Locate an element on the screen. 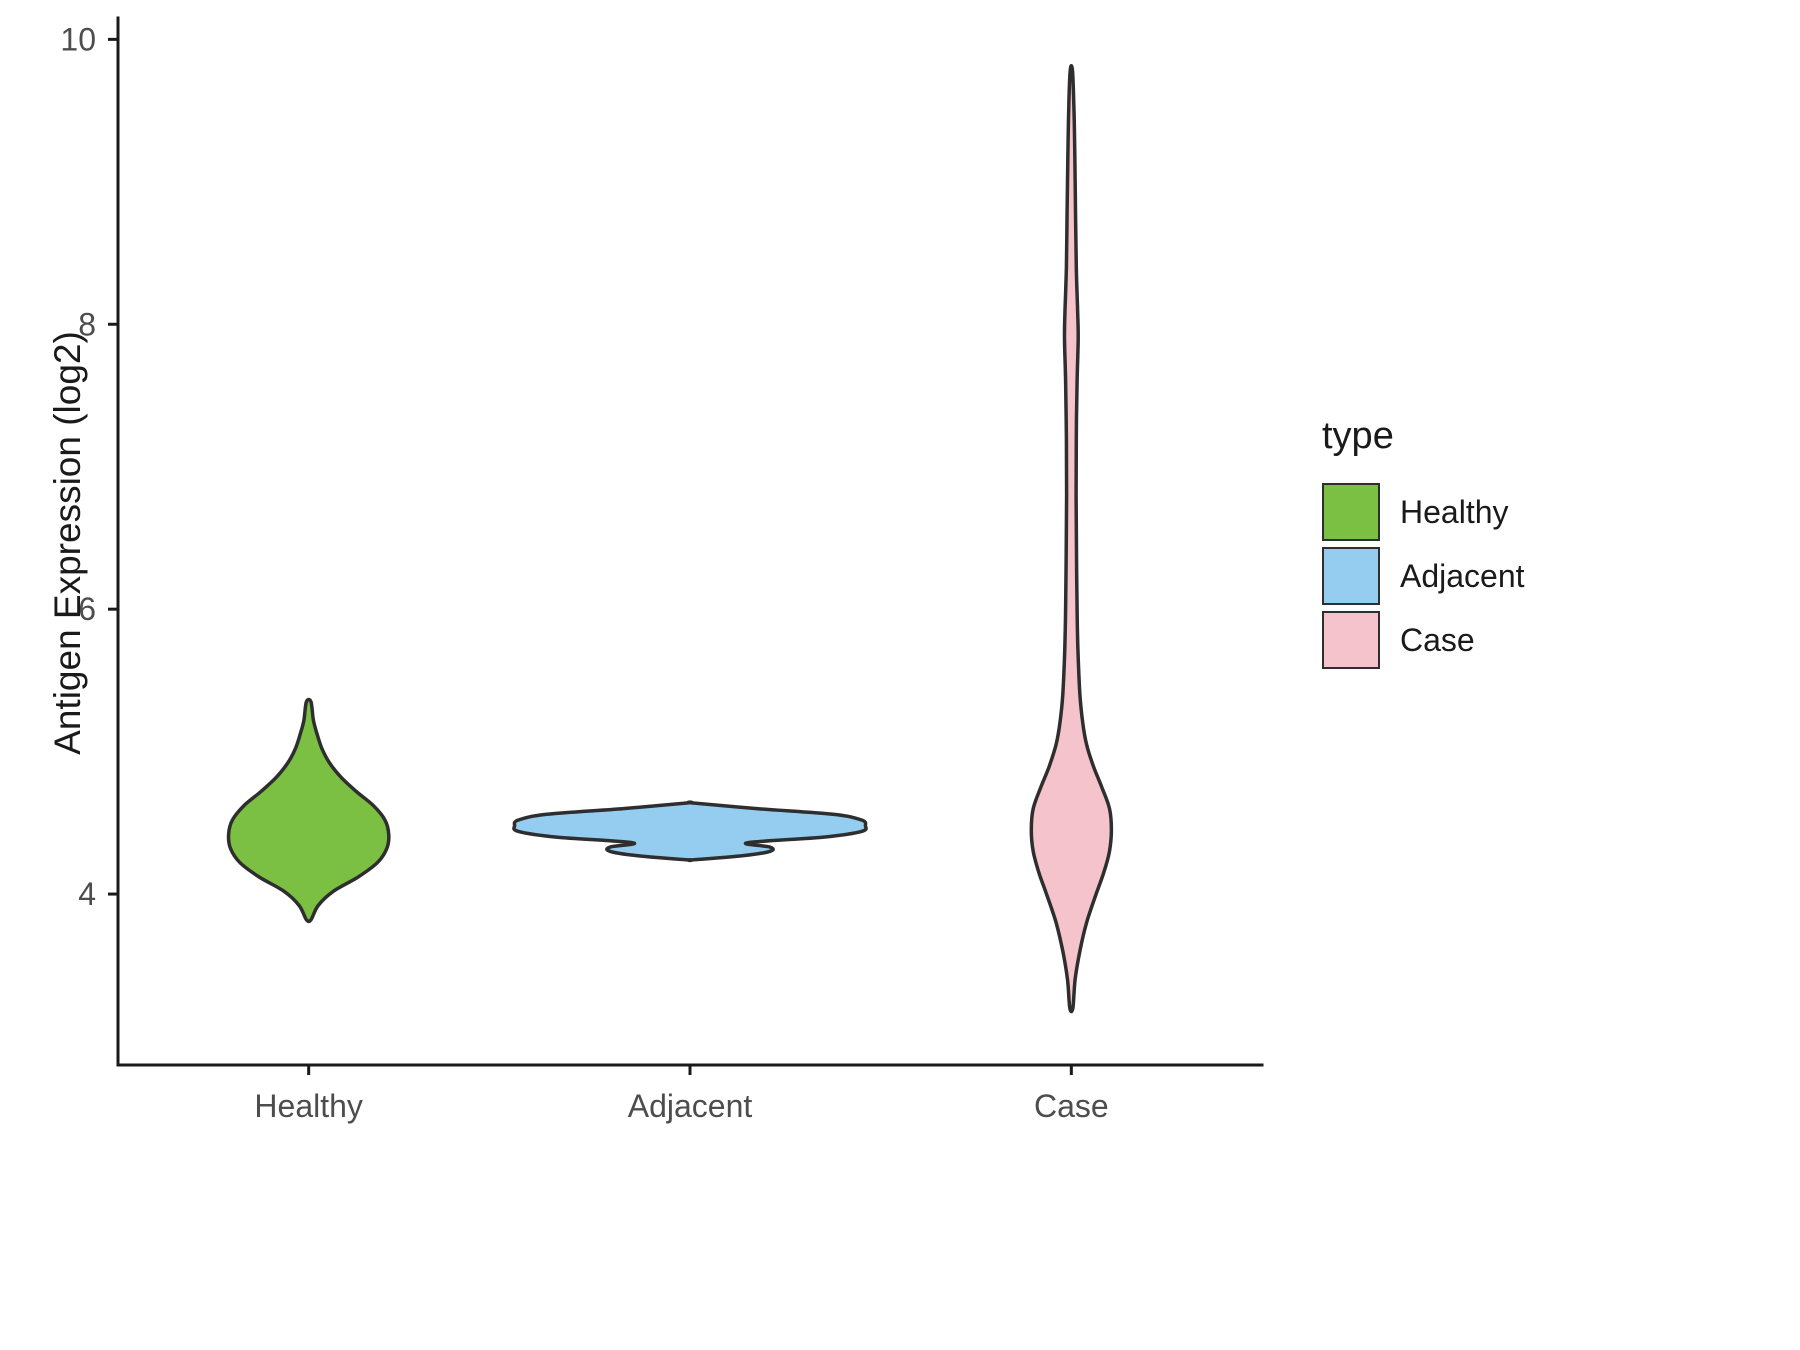 The image size is (1800, 1350). legend-swatch-case is located at coordinates (1351, 640).